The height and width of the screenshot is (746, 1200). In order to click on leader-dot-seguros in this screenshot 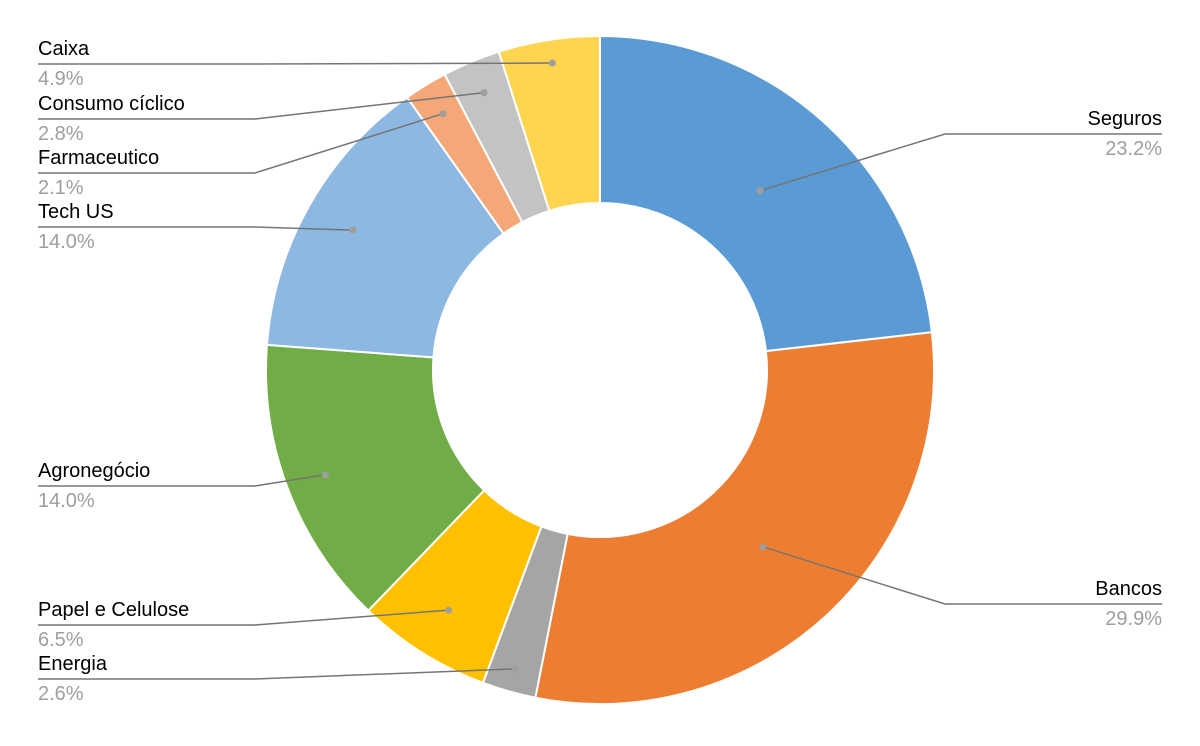, I will do `click(760, 191)`.